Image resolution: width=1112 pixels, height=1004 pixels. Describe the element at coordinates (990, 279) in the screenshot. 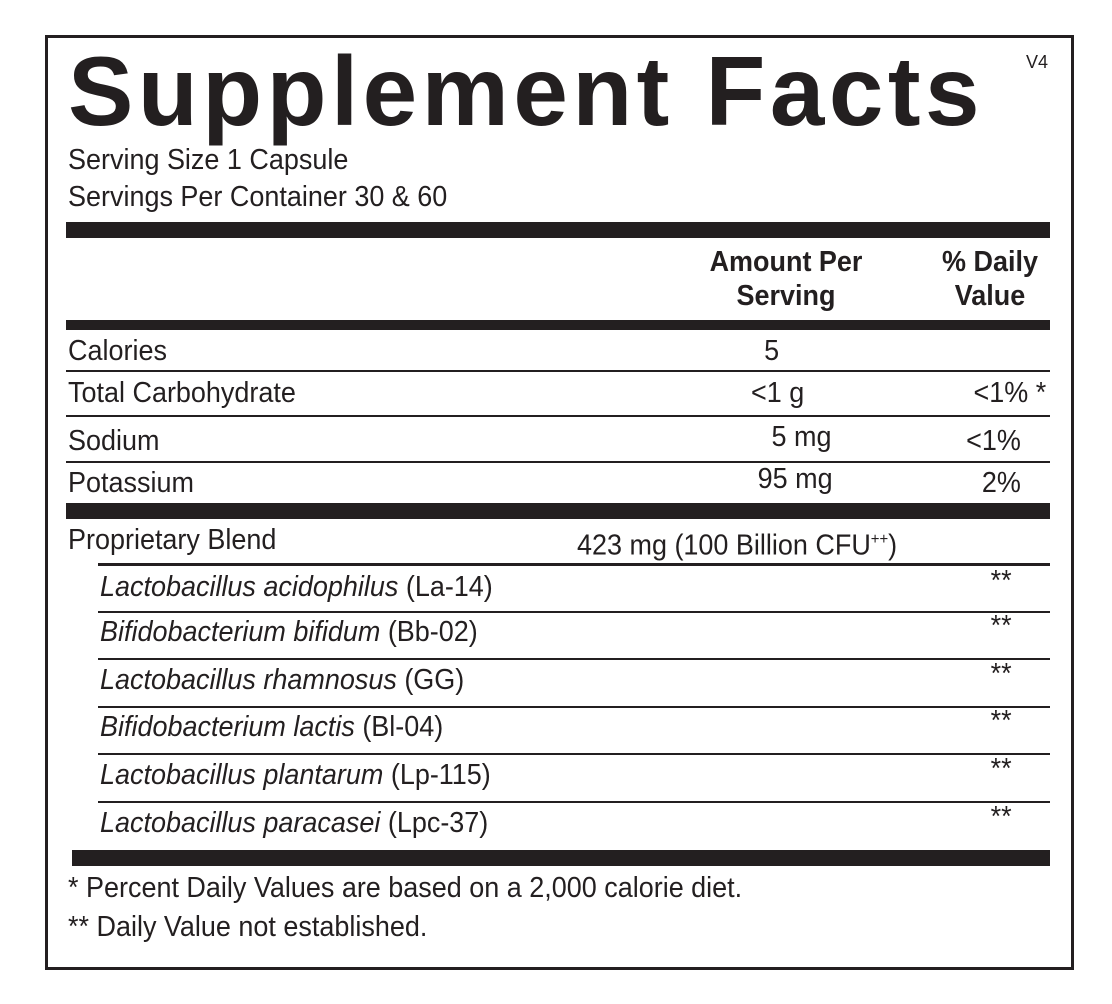

I see `dv-header: % Daily Value` at that location.